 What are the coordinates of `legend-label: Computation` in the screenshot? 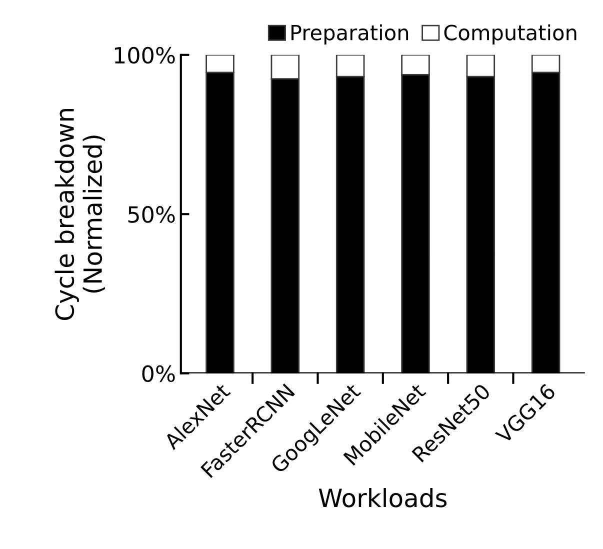 It's located at (510, 34).